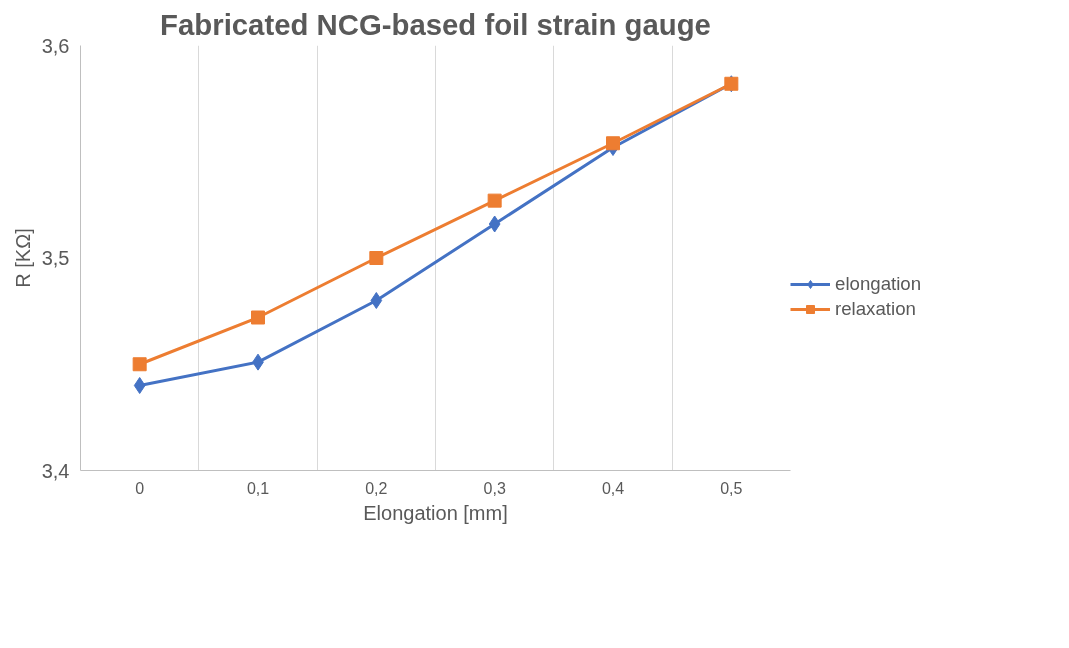  I want to click on x-axis-title: Elongation [mm], so click(435, 512).